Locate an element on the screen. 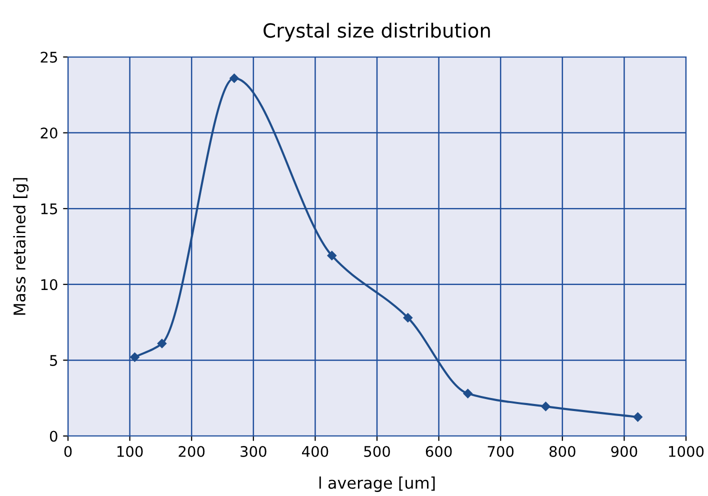  x-tick-label: 400 is located at coordinates (315, 452).